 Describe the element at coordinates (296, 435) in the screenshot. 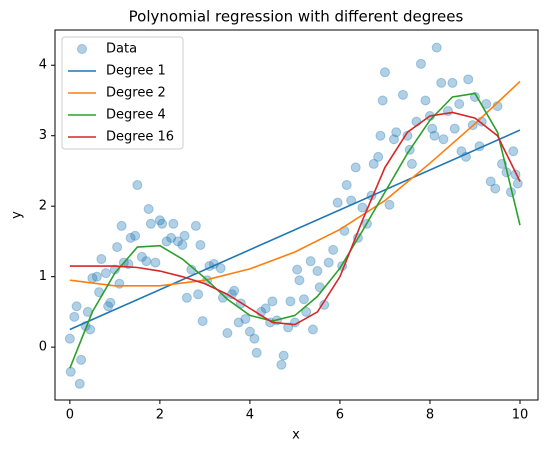

I see `x-axis-label: x` at that location.